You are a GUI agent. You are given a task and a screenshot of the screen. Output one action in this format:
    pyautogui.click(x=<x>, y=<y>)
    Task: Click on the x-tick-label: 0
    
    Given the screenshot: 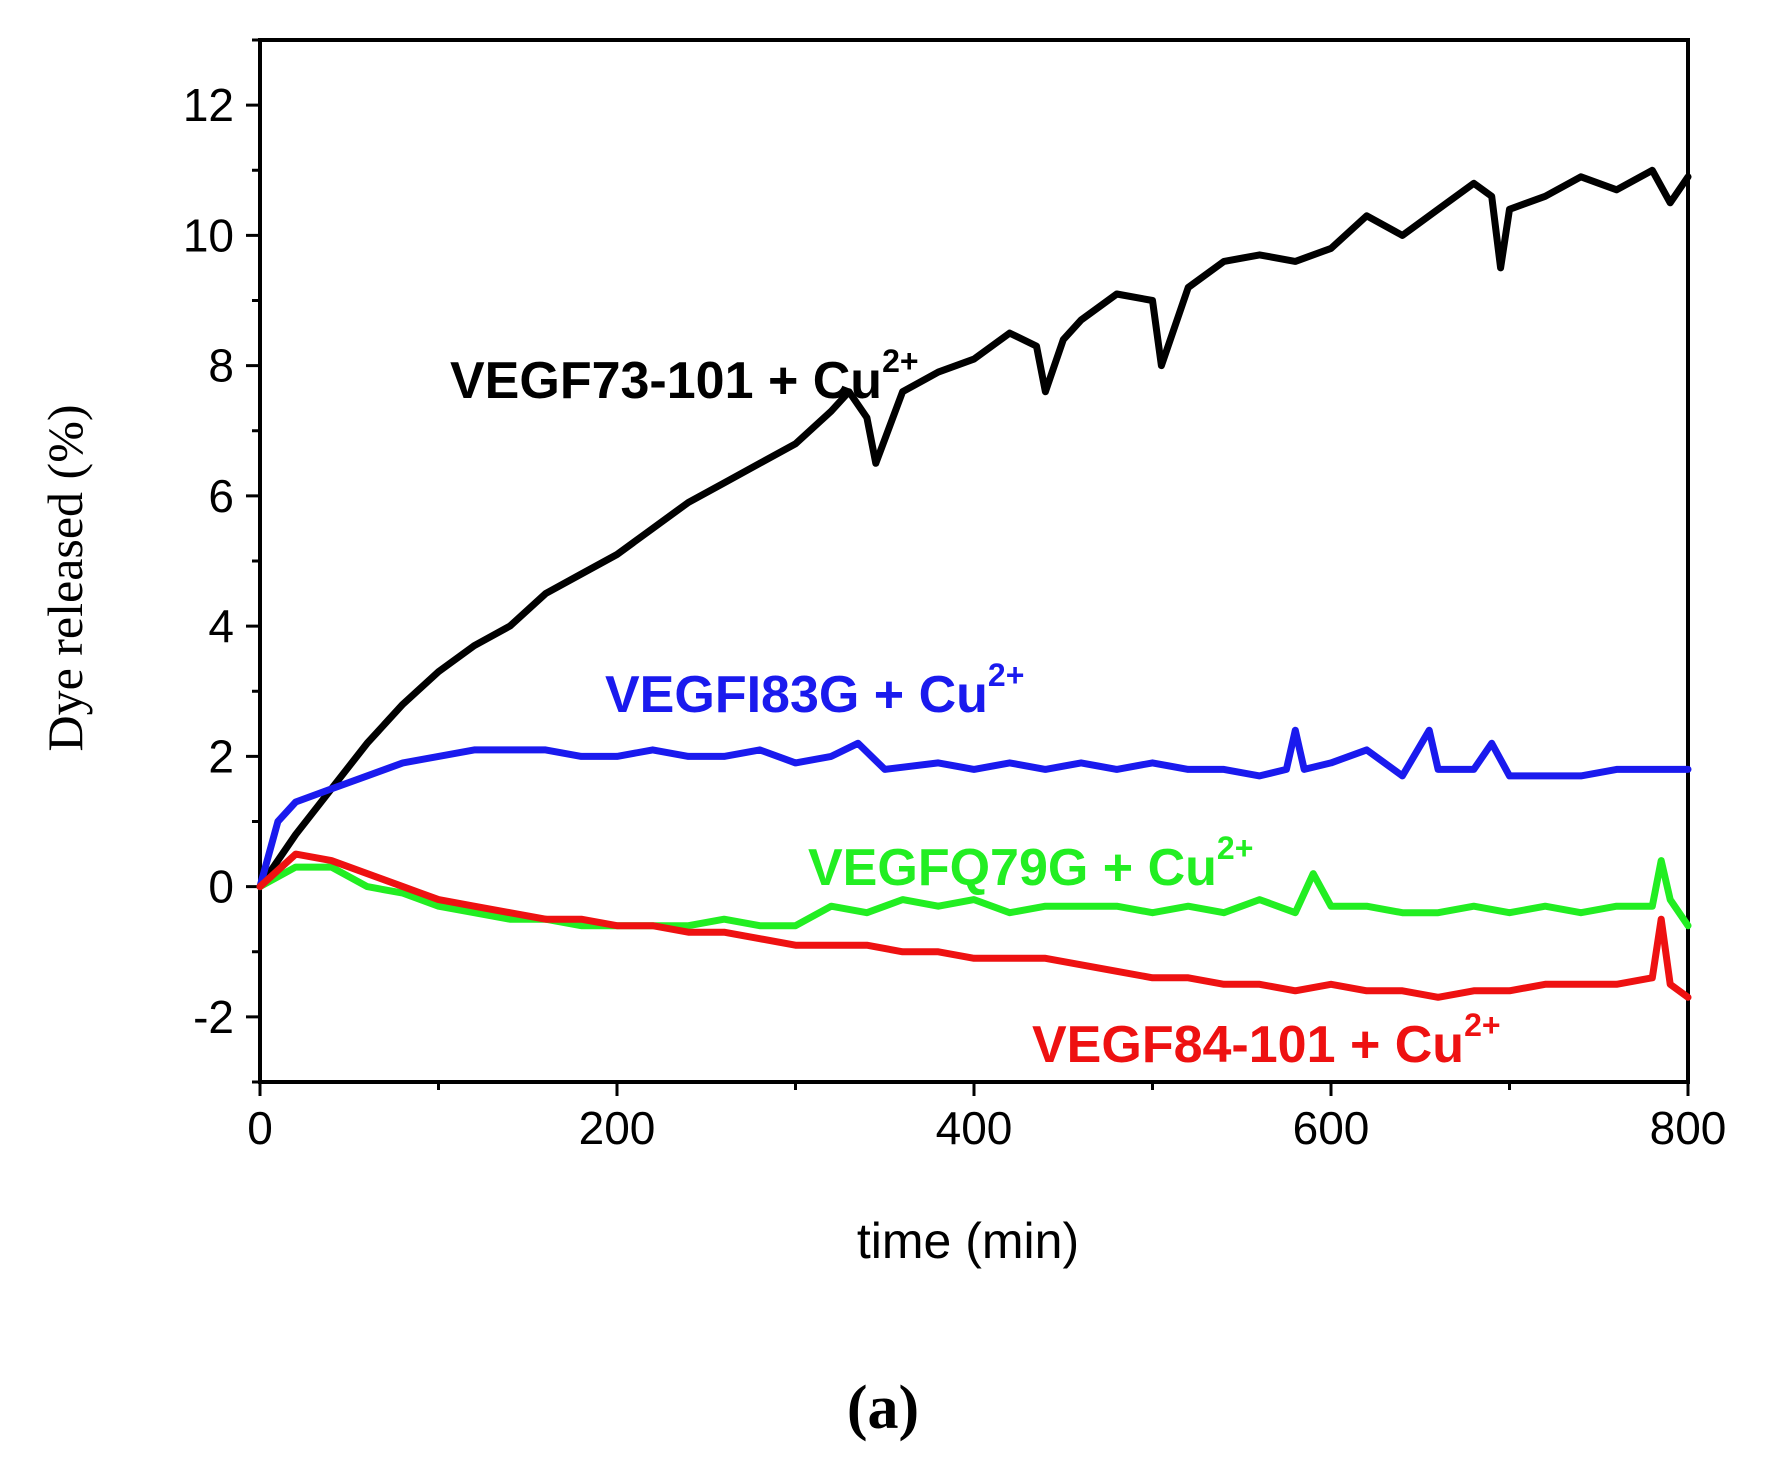 What is the action you would take?
    pyautogui.click(x=260, y=1128)
    